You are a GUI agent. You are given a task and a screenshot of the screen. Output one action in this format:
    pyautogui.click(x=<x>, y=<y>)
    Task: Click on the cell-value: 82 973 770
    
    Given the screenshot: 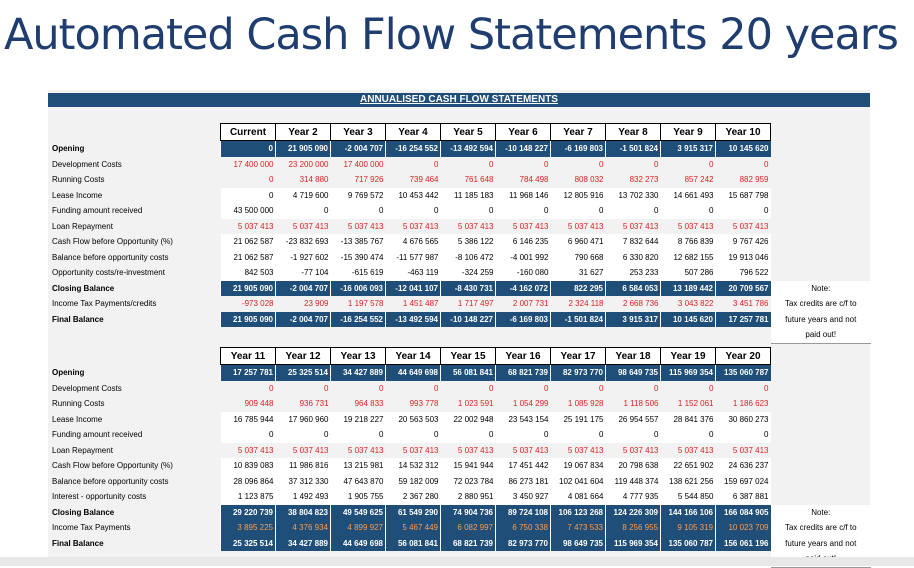 What is the action you would take?
    pyautogui.click(x=523, y=543)
    